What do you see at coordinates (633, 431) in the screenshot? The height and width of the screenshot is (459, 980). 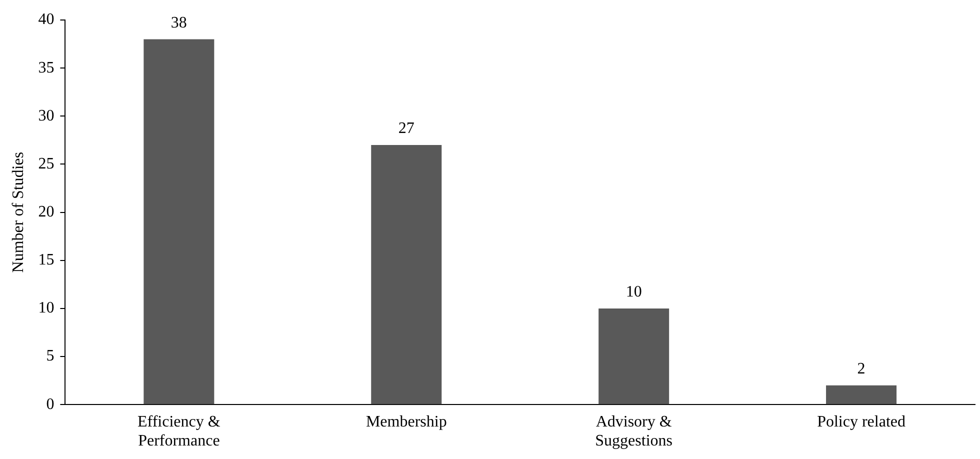 I see `x-tick-label: Advisory & Suggestions` at bounding box center [633, 431].